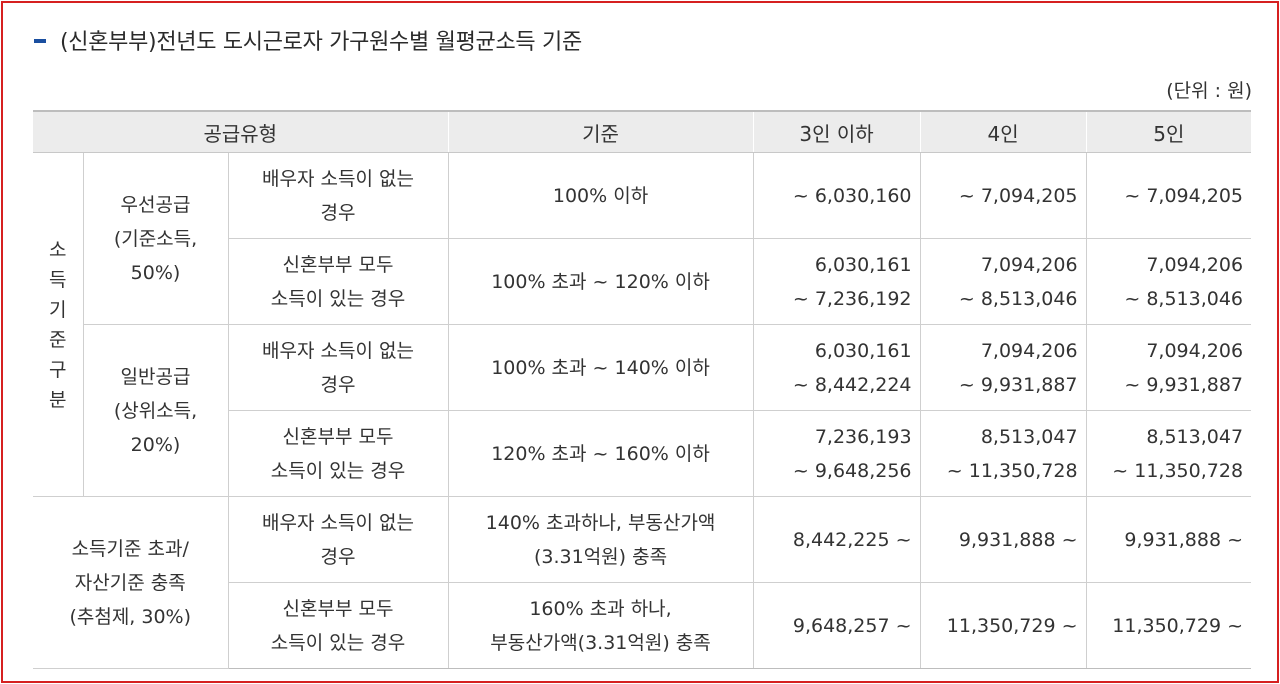 The width and height of the screenshot is (1280, 684). I want to click on group-lottery-supply: 소득기준 초과/ 자산기준 충족 (추첨제, 30%), so click(131, 582).